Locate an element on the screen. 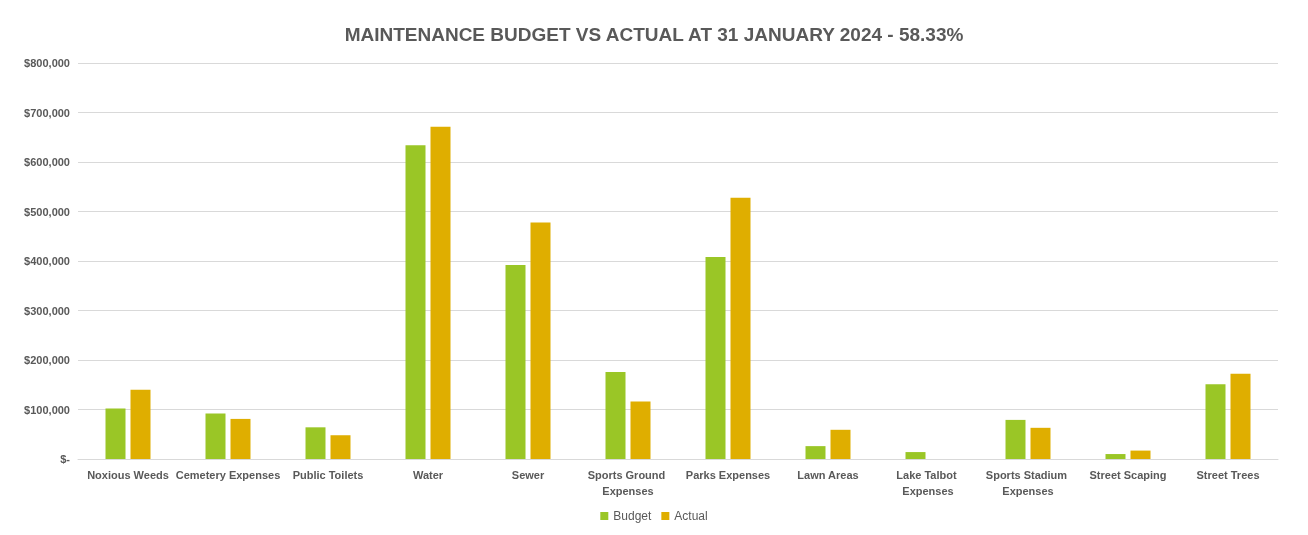 The height and width of the screenshot is (535, 1308). y-tick-label: $200,000 is located at coordinates (47, 360).